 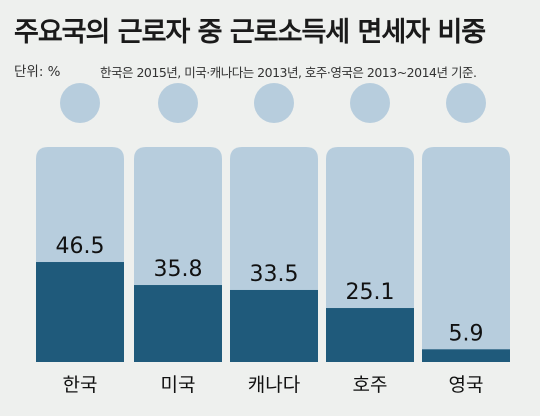 I want to click on category-label: 캐나다, so click(x=274, y=385).